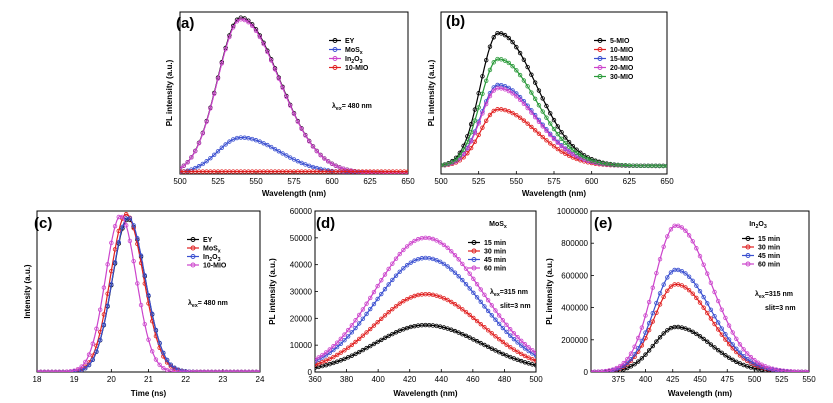  I want to click on x-tick-label: 19, so click(74, 379).